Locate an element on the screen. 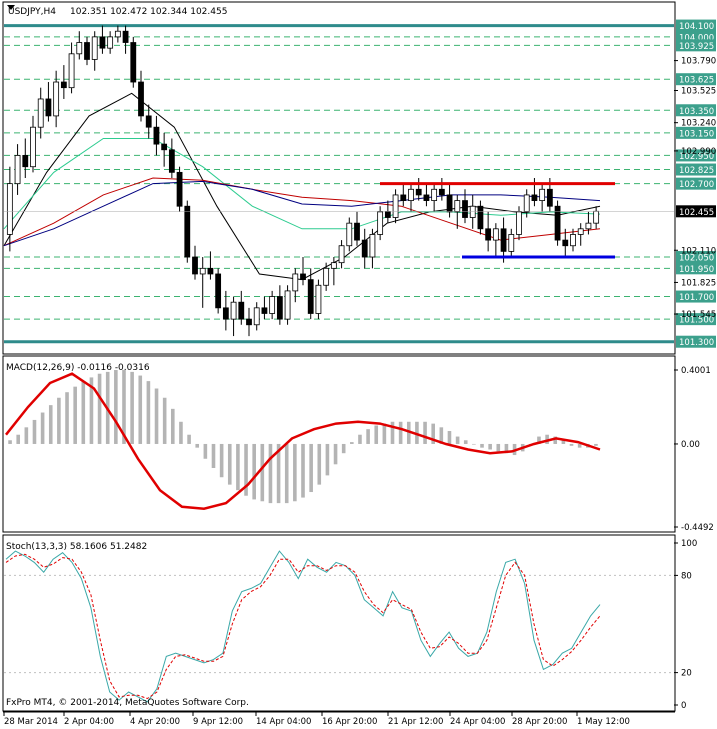 Image resolution: width=717 pixels, height=729 pixels. chart-toggle-triangle is located at coordinates (11, 7).